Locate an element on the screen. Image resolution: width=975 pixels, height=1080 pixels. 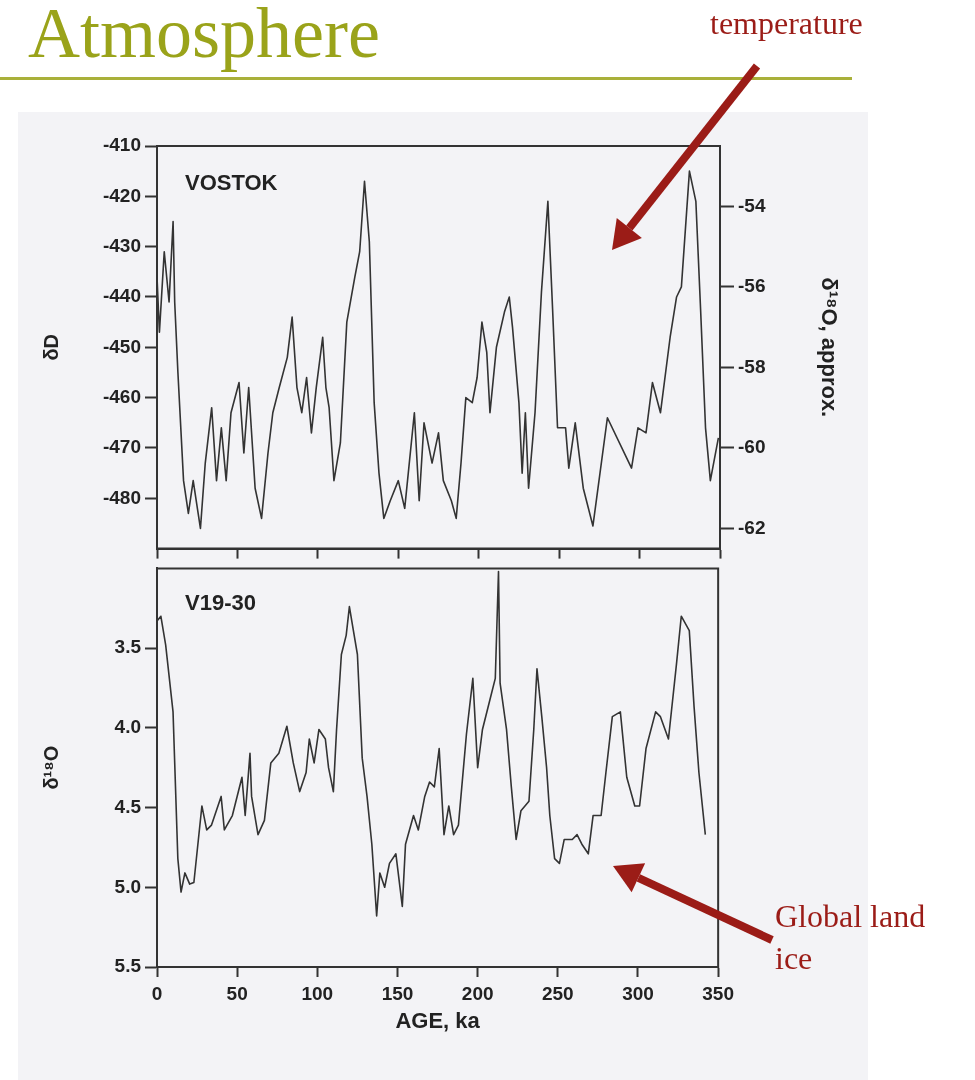
x-tick-label: 200 is located at coordinates (477, 993).